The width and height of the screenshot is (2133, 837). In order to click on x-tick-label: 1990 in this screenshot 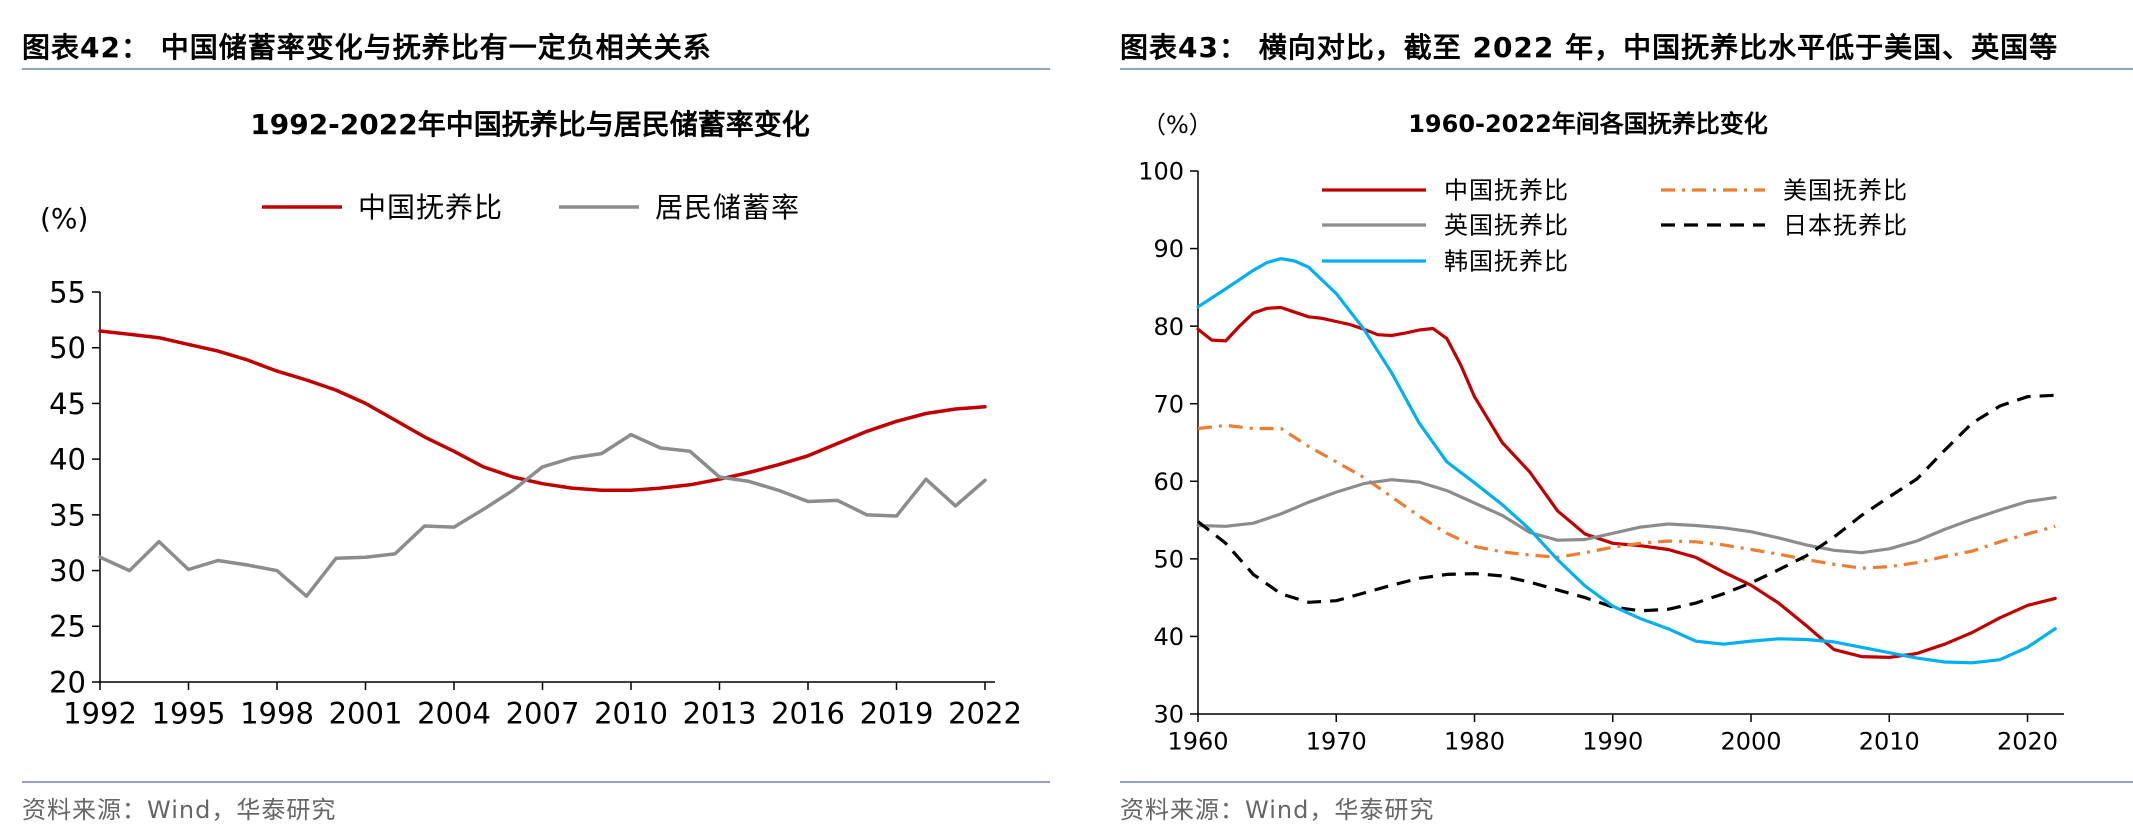, I will do `click(1612, 742)`.